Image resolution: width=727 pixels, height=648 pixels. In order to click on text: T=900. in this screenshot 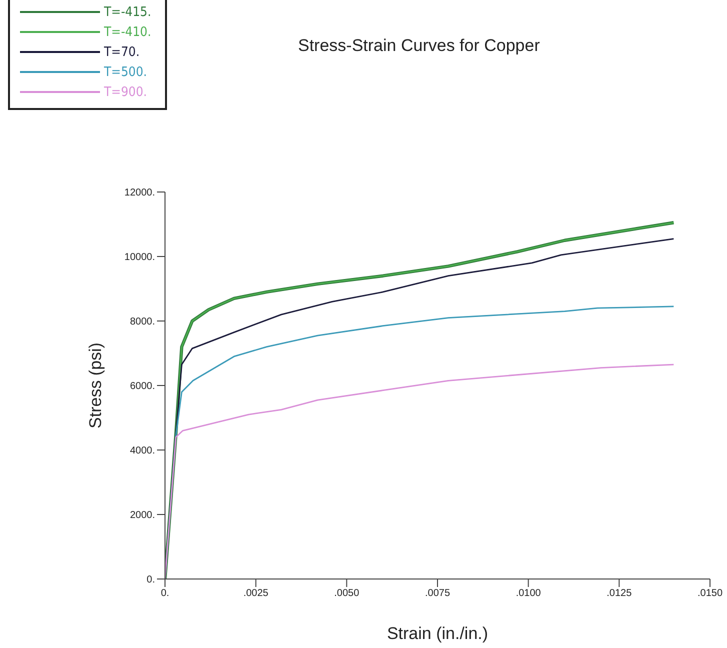, I will do `click(125, 92)`.